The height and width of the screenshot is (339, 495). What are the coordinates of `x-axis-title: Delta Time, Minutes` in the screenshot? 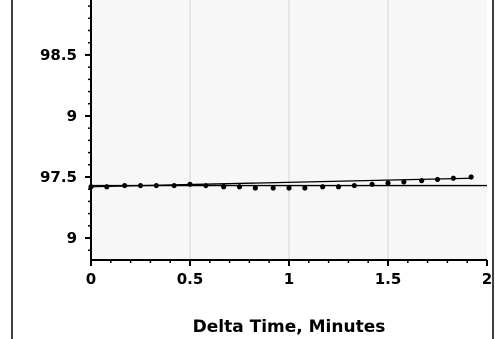 It's located at (289, 327).